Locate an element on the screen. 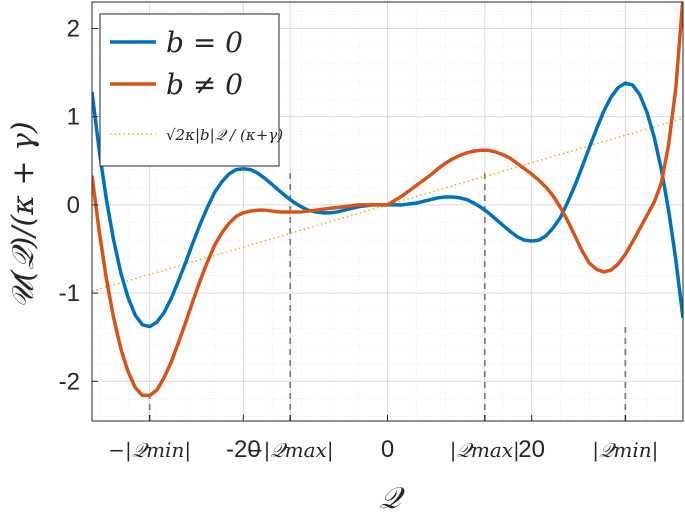 The height and width of the screenshot is (517, 685). y-tick-label: 1 is located at coordinates (73, 117).